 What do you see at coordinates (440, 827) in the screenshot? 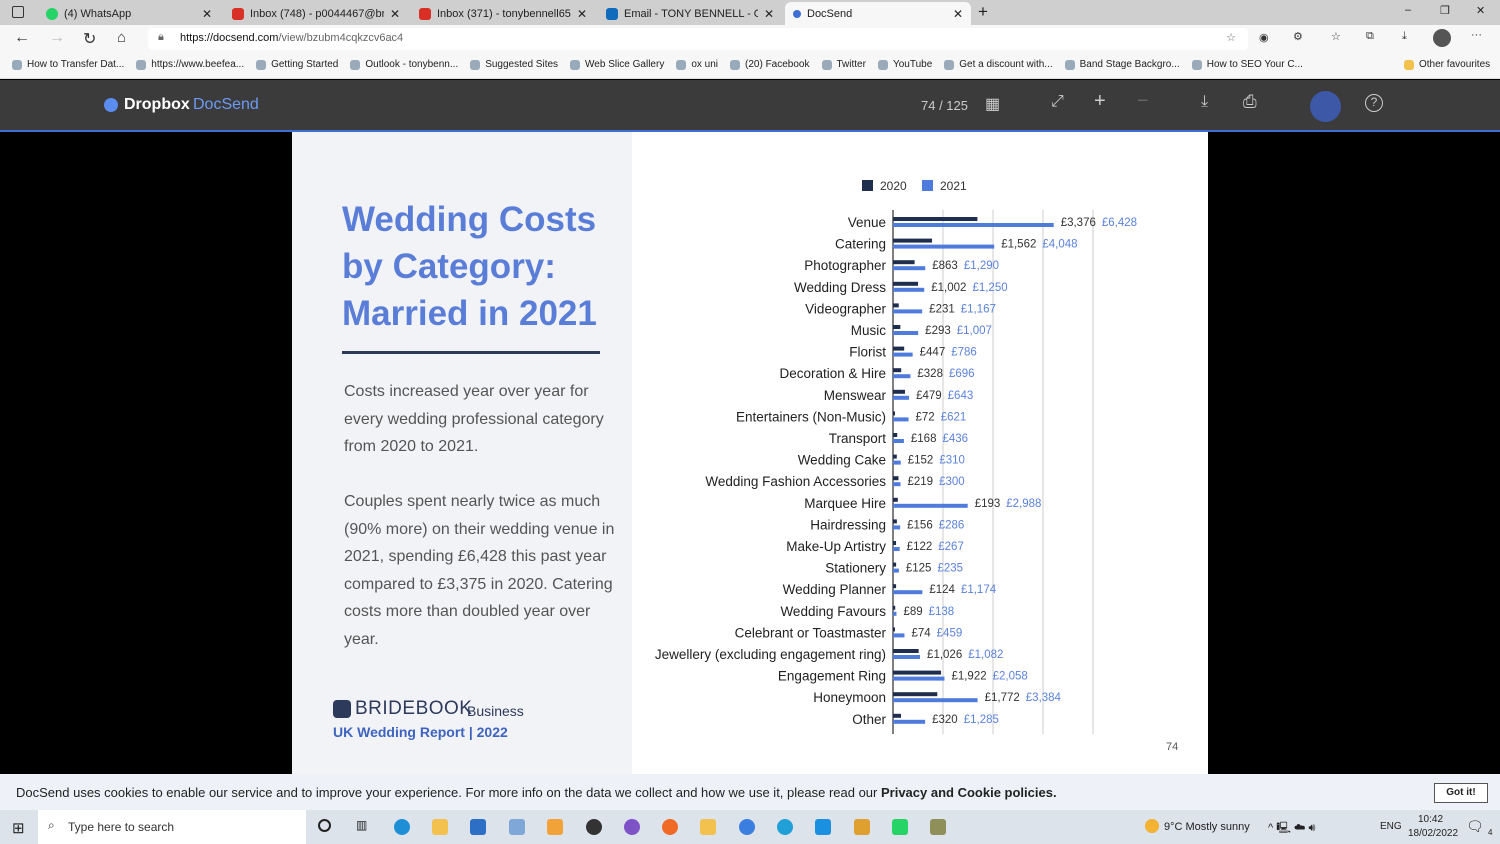
I see `file-explorer-icon` at bounding box center [440, 827].